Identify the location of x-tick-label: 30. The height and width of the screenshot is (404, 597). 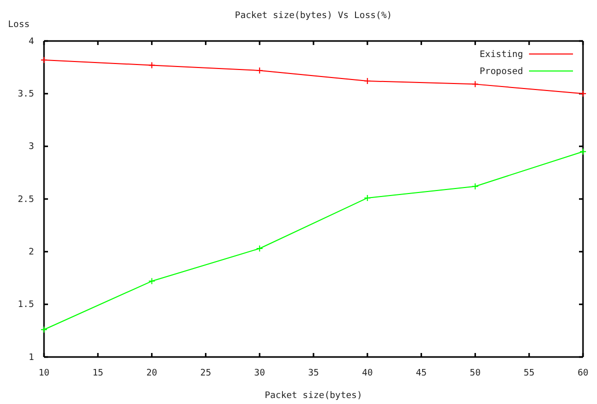
(260, 373).